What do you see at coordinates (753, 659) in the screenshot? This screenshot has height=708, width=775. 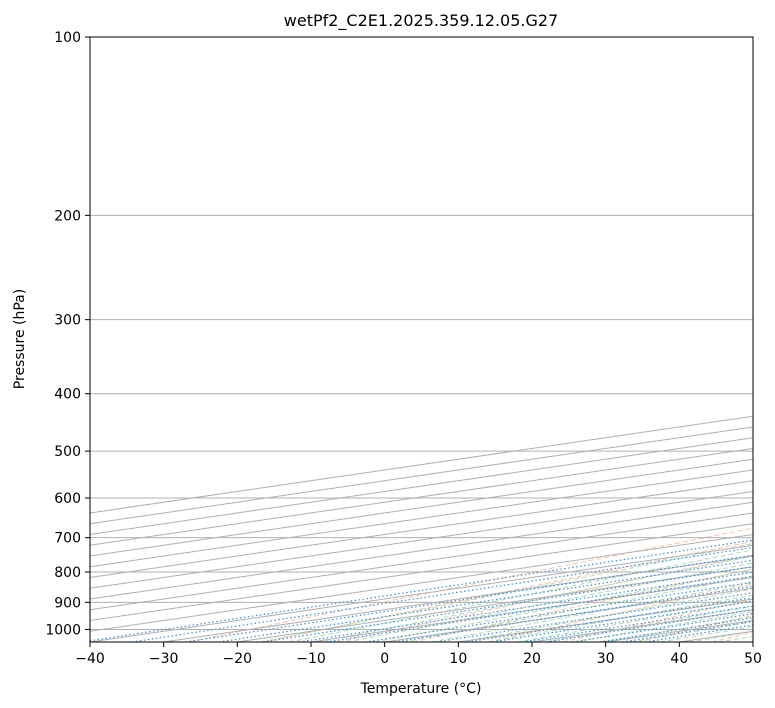 I see `x-tick-label: 50` at bounding box center [753, 659].